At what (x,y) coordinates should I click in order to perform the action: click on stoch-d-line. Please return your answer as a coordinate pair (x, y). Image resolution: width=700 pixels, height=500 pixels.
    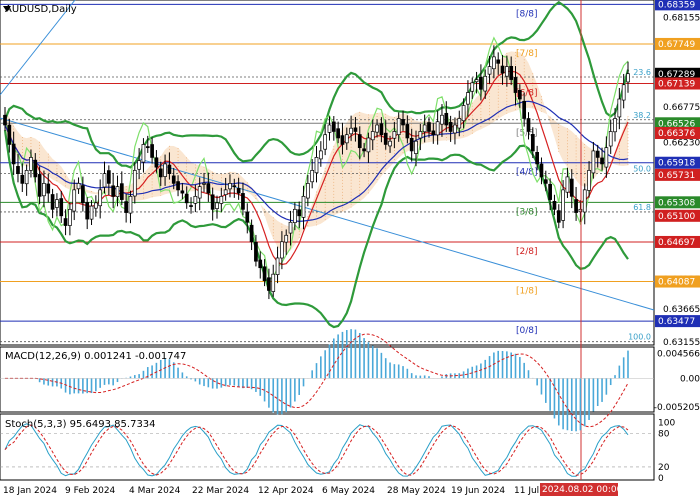
    Looking at the image, I should click on (316, 450).